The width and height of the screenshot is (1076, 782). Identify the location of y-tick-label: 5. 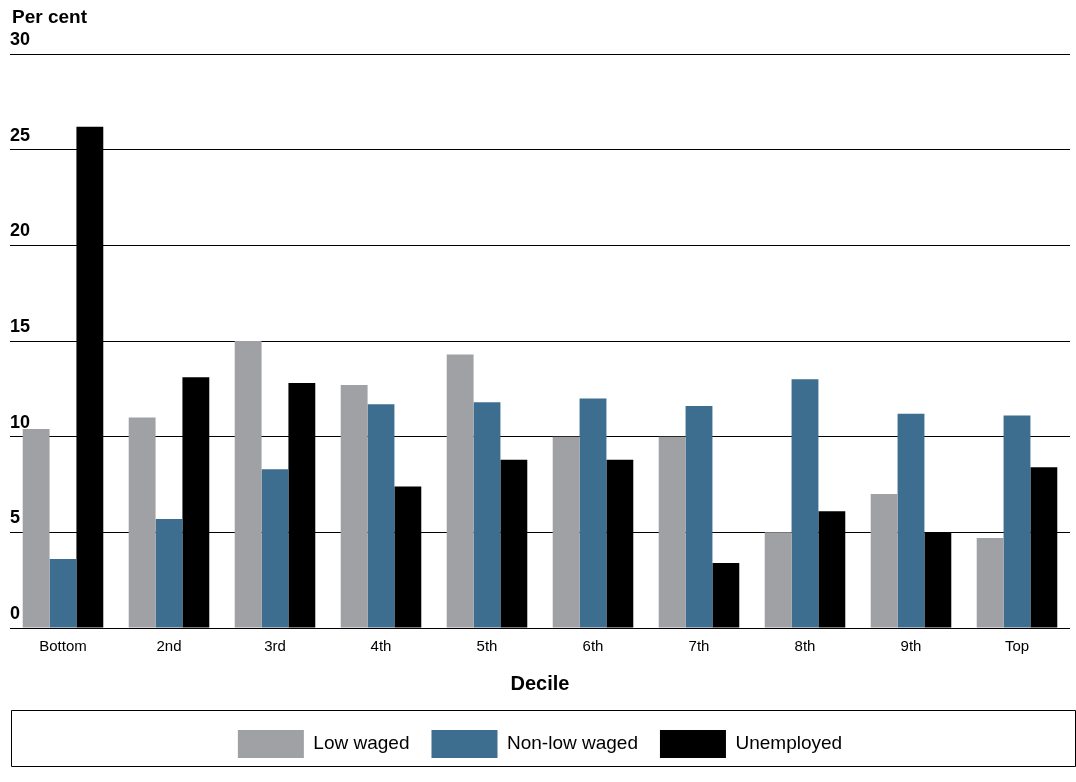
(15, 517).